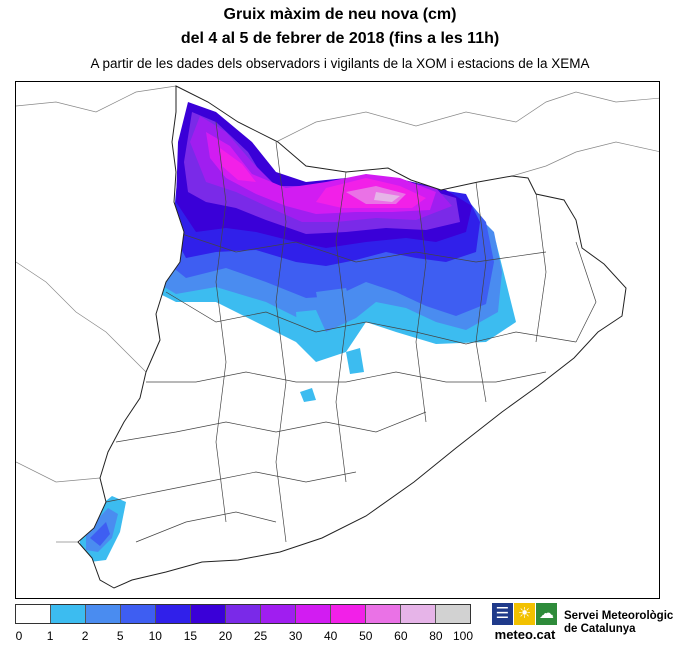 The width and height of the screenshot is (680, 650). Describe the element at coordinates (524, 614) in the screenshot. I see `sun-icon: ☀` at that location.